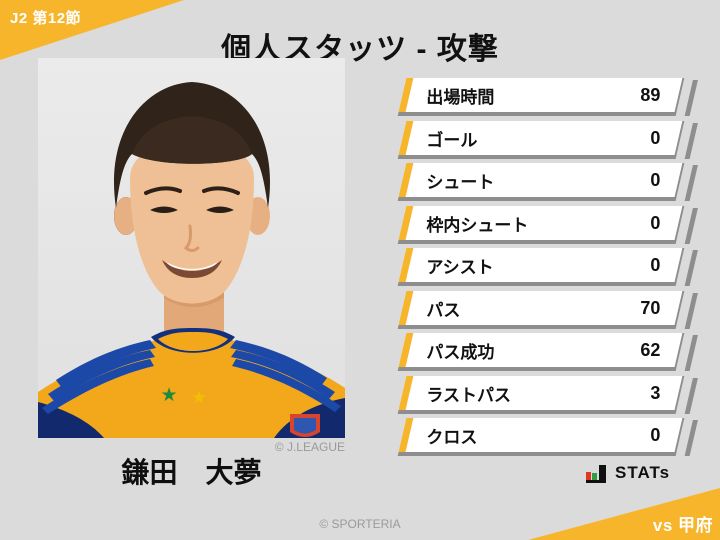  Describe the element at coordinates (541, 394) in the screenshot. I see `stat-row-key-passes: ラストパス 3` at that location.